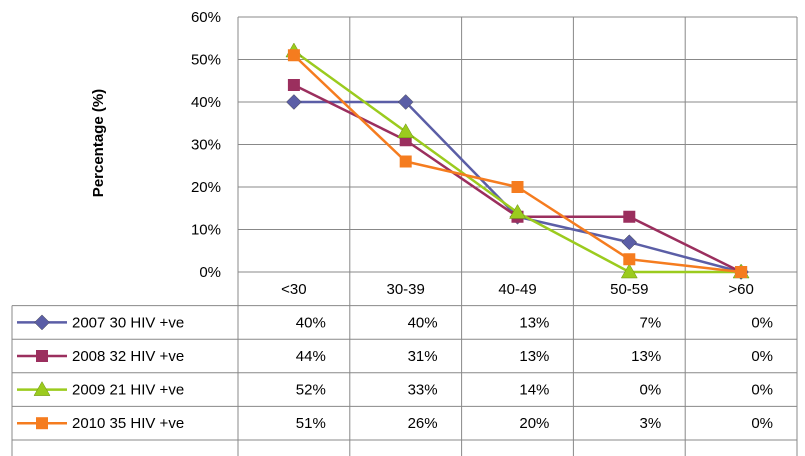  What do you see at coordinates (210, 272) in the screenshot?
I see `y-tick-label: 0%` at bounding box center [210, 272].